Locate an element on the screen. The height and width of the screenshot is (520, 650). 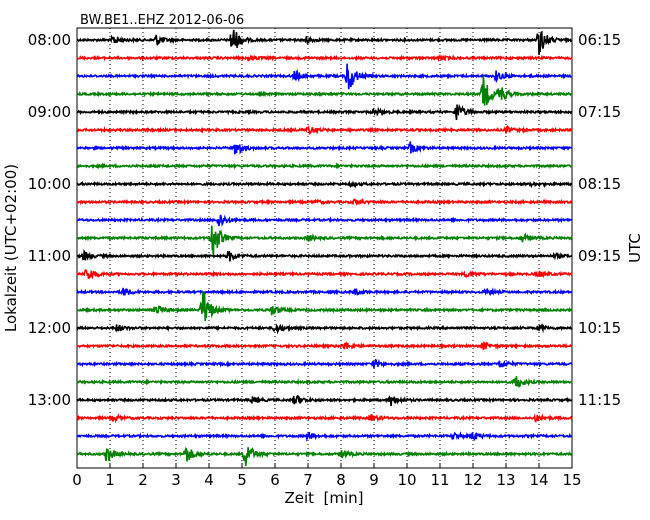
x-tick-label: 1 is located at coordinates (110, 480).